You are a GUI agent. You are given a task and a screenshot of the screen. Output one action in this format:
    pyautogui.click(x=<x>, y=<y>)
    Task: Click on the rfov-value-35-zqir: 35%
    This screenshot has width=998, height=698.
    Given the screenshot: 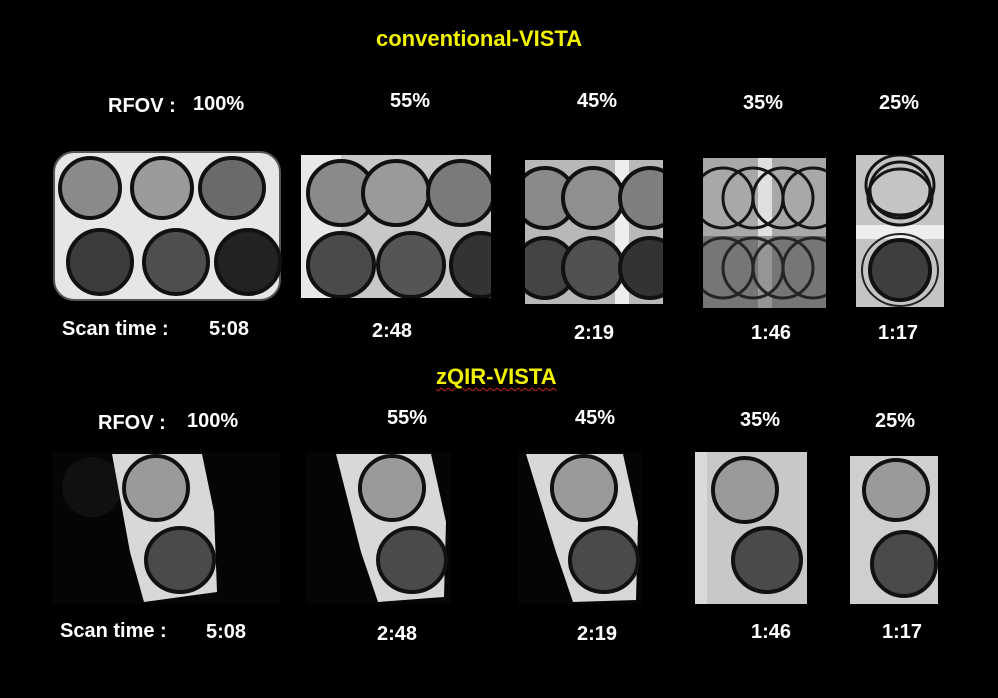 What is the action you would take?
    pyautogui.click(x=760, y=420)
    